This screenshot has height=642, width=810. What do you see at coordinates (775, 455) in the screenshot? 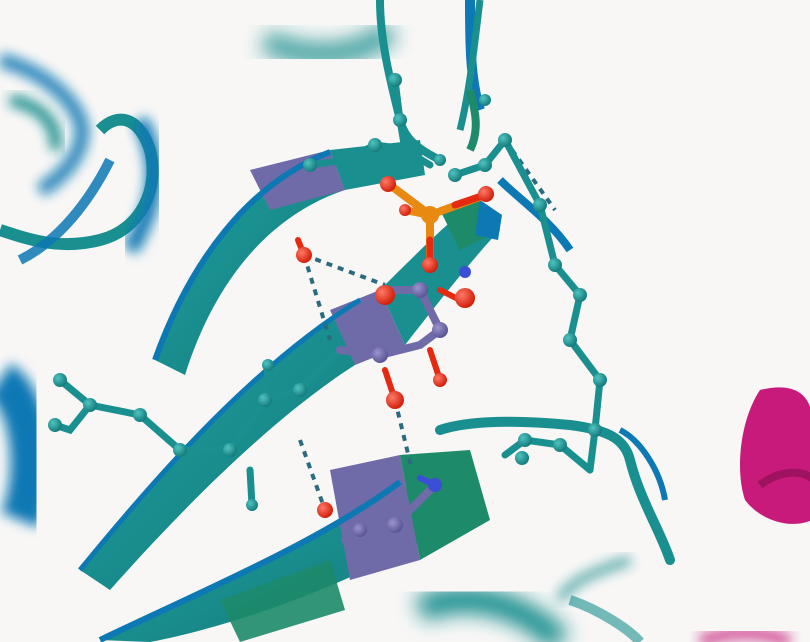
I see `helix-magenta` at bounding box center [775, 455].